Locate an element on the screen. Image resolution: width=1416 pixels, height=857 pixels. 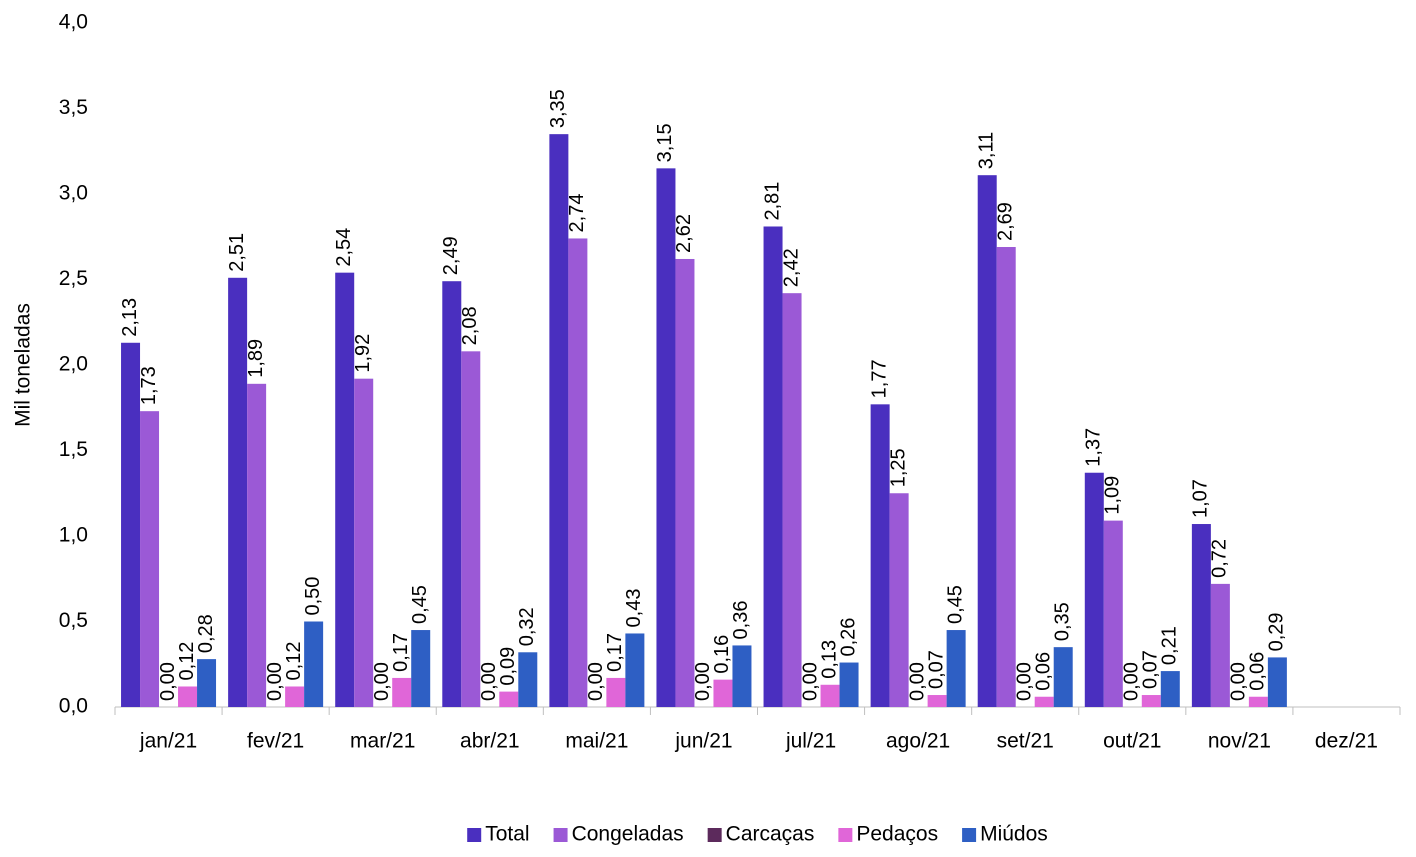
value-label: 0,13 is located at coordinates (829, 659).